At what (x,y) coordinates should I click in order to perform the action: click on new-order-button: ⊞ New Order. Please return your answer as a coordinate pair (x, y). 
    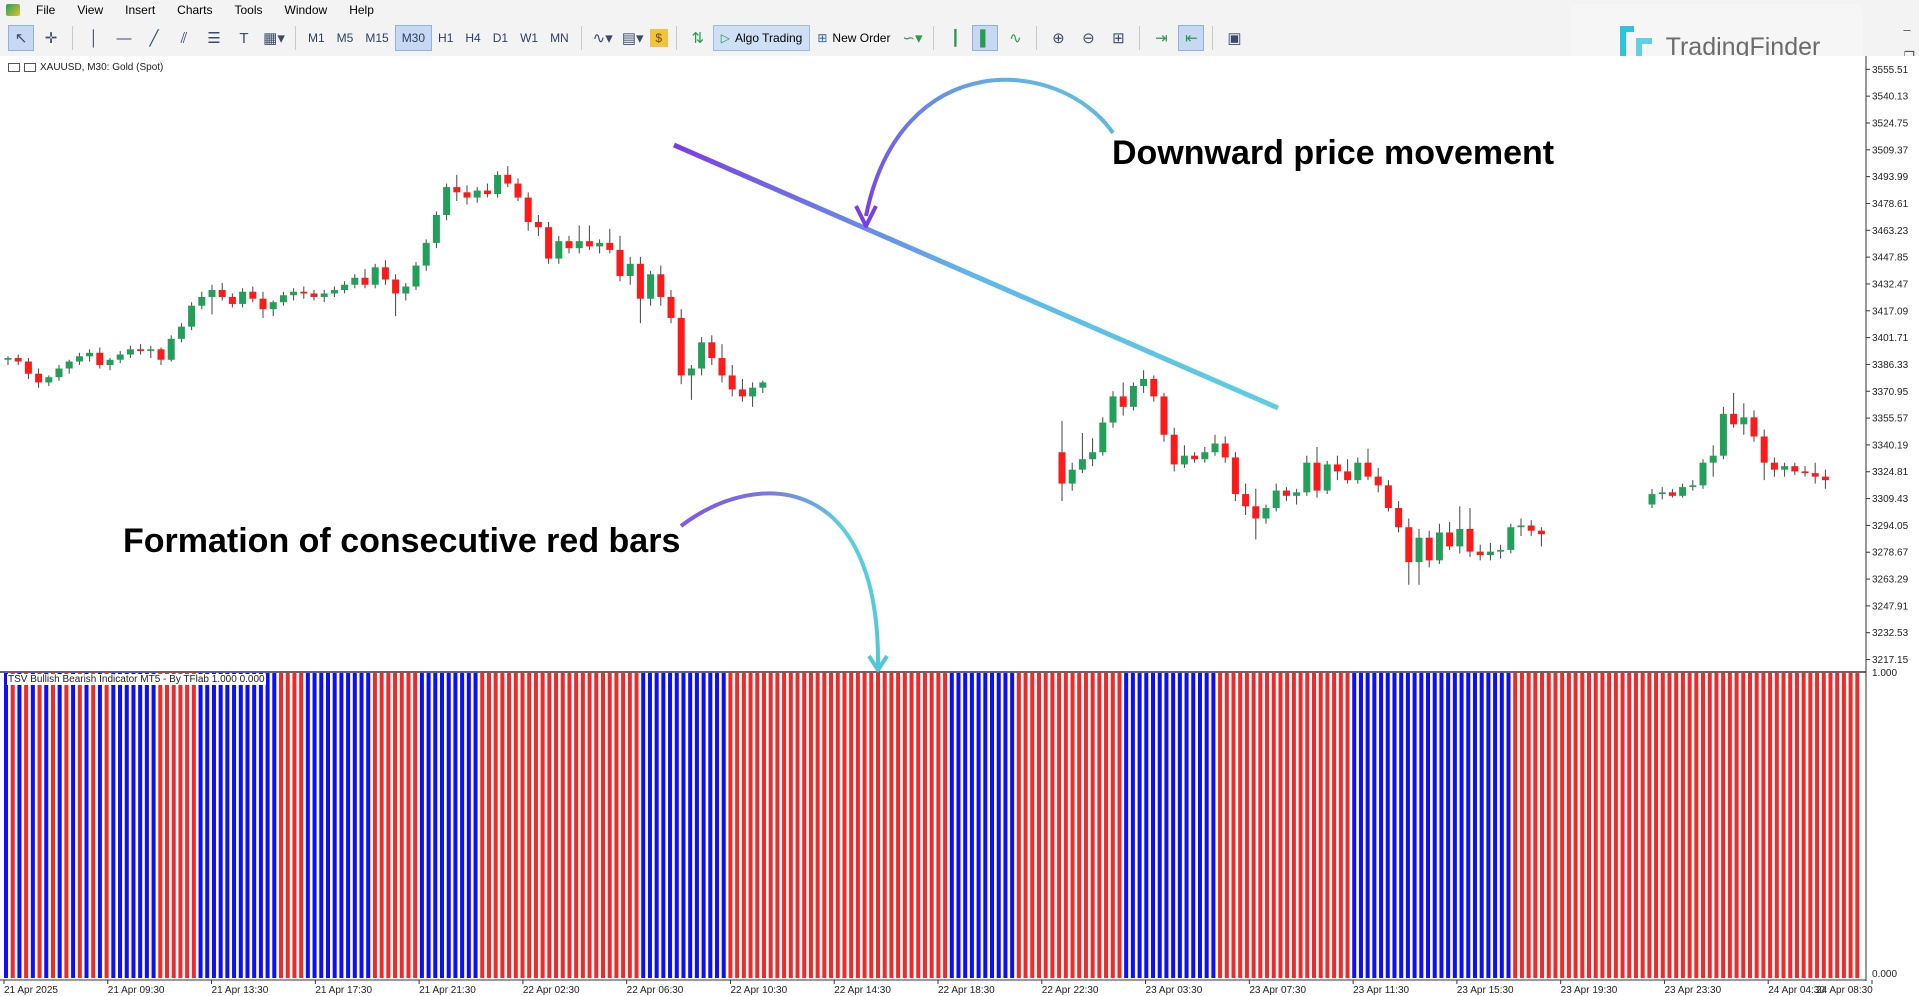
    Looking at the image, I should click on (853, 38).